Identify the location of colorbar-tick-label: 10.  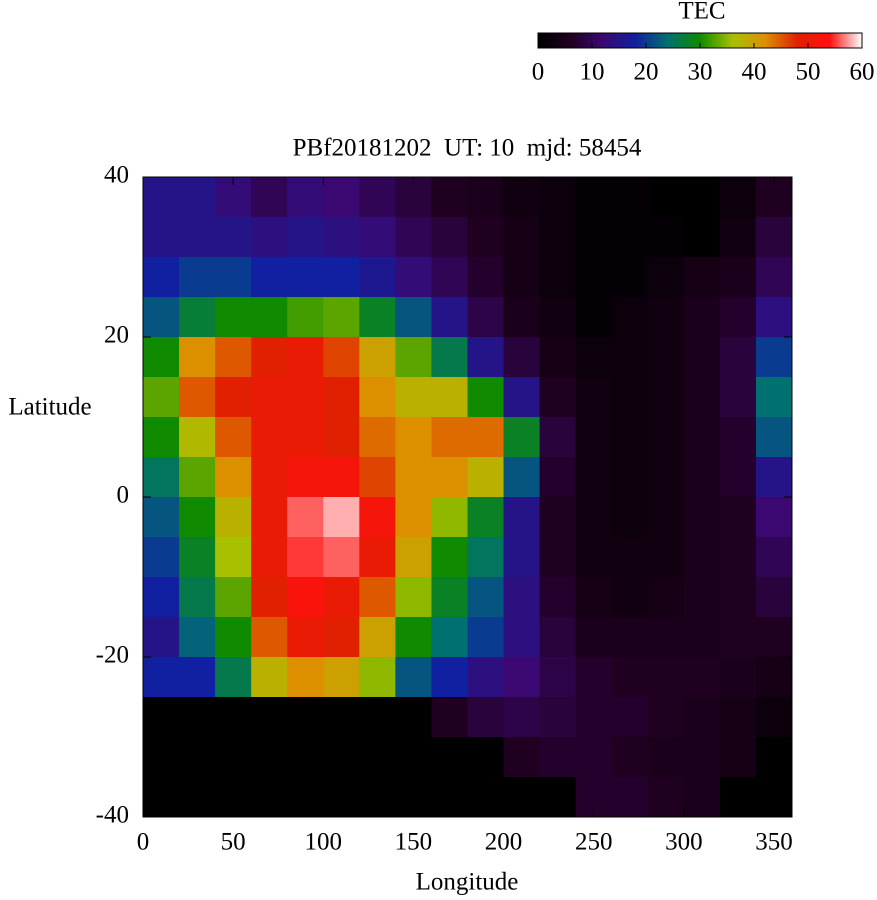
(592, 72).